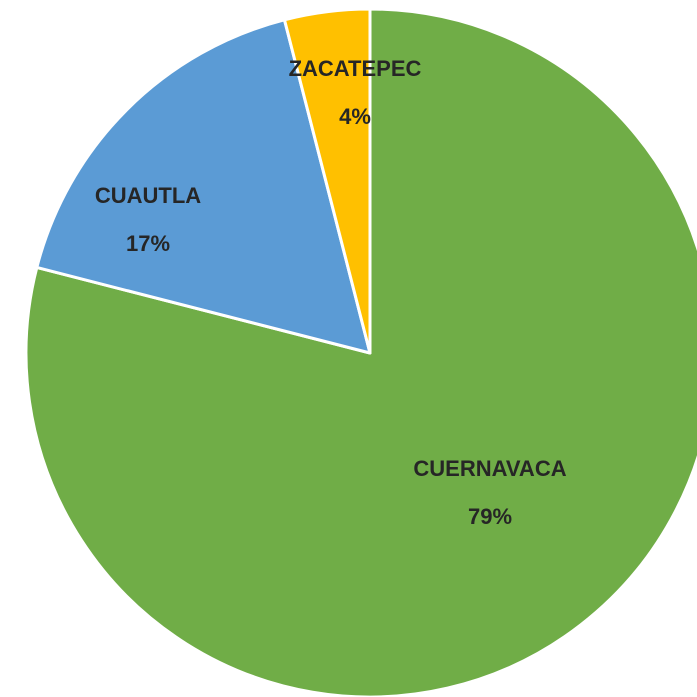  I want to click on slice-label: ZACATEPEC, so click(355, 68).